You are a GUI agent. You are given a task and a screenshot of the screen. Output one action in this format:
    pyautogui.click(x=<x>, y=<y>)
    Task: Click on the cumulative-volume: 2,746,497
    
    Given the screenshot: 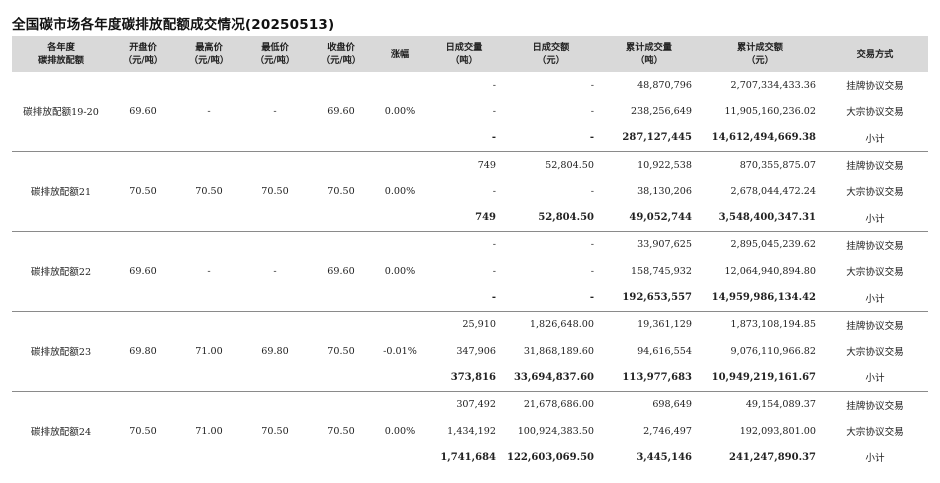 What is the action you would take?
    pyautogui.click(x=667, y=431)
    